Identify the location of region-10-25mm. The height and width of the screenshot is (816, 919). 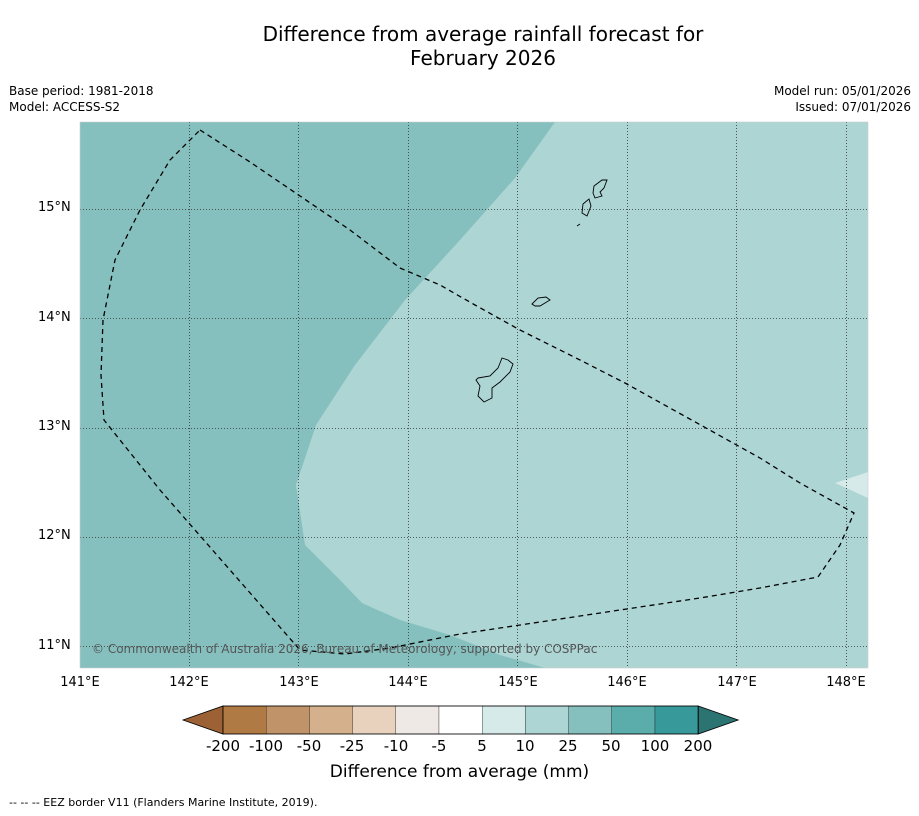
(851, 485).